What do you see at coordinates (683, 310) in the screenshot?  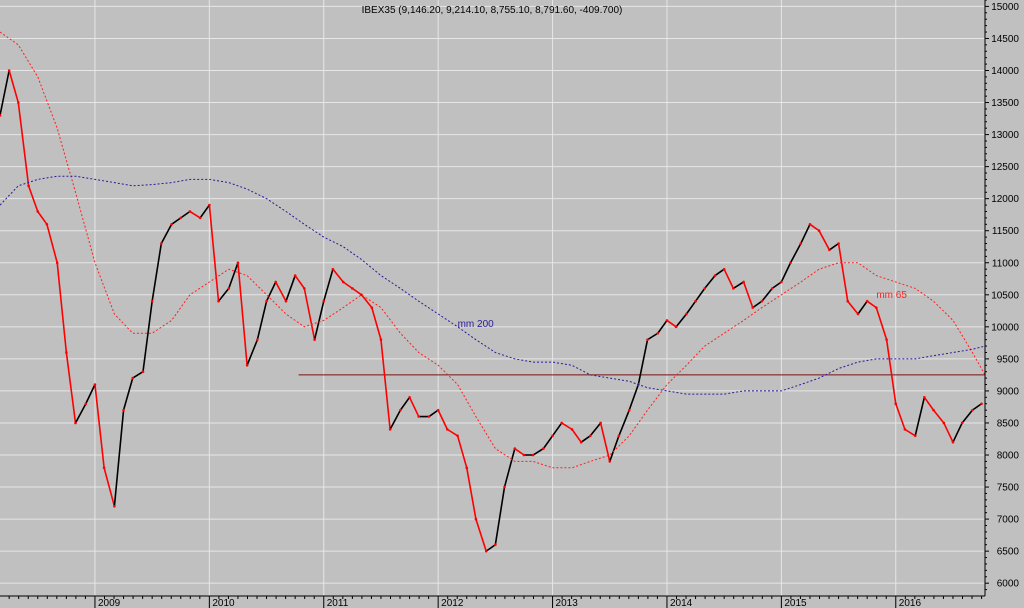 I see `annotation-layer: mm 200 mm 65` at bounding box center [683, 310].